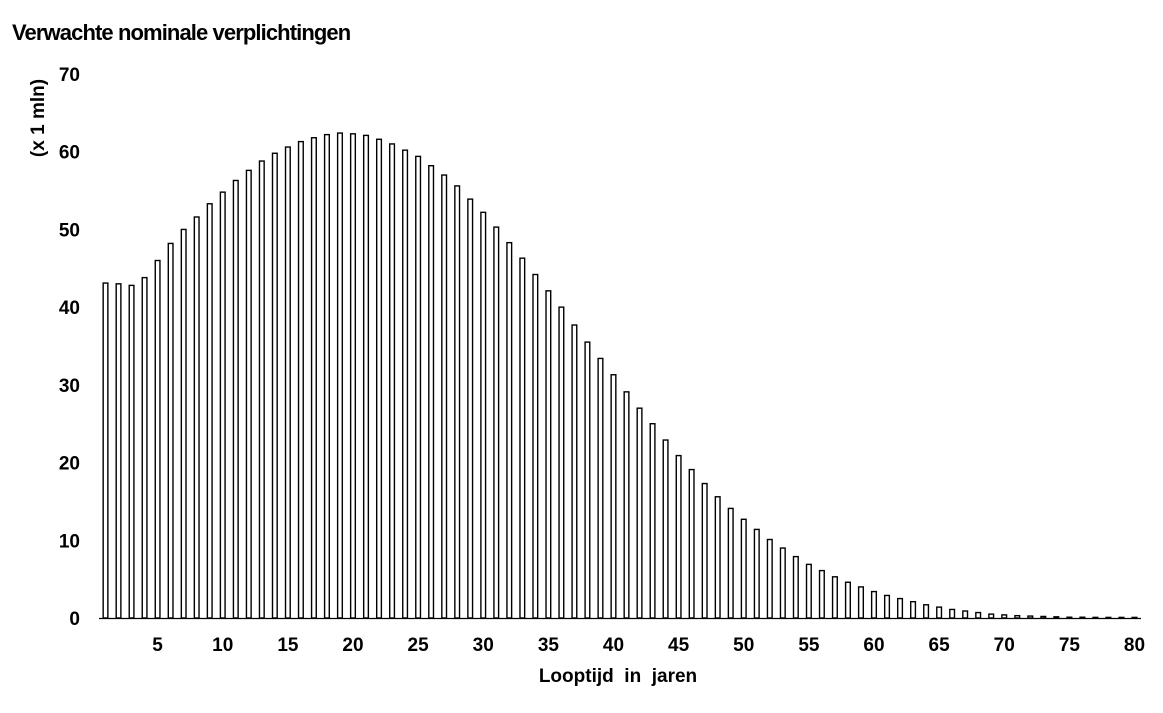 The width and height of the screenshot is (1163, 713). I want to click on x-tick-label: 50, so click(743, 645).